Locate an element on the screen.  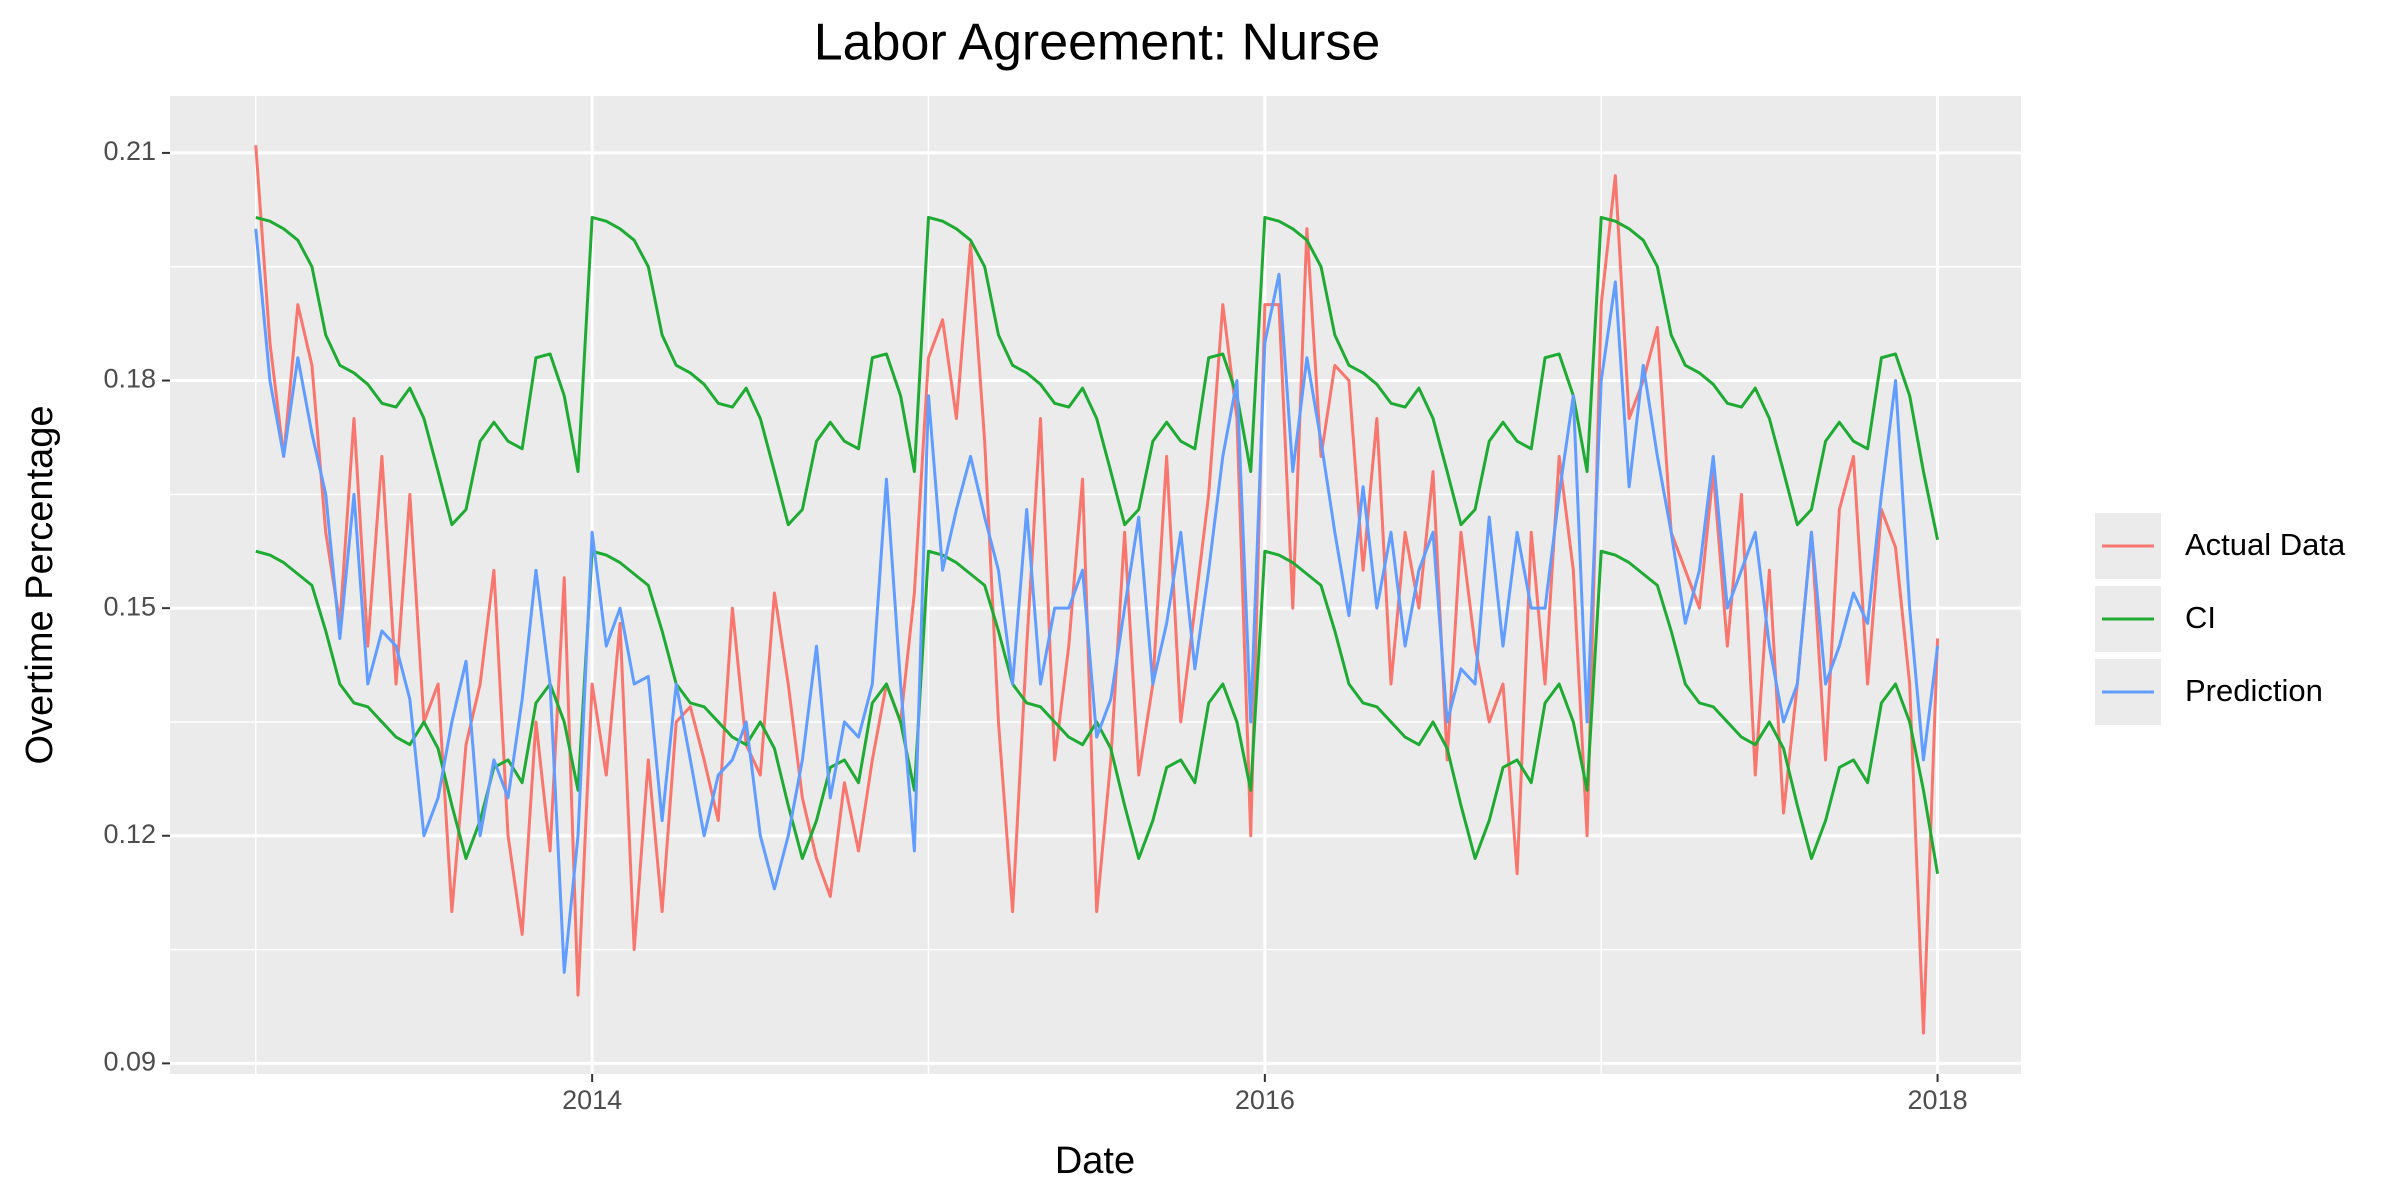
y-tick-label: 0.09 is located at coordinates (129, 1062).